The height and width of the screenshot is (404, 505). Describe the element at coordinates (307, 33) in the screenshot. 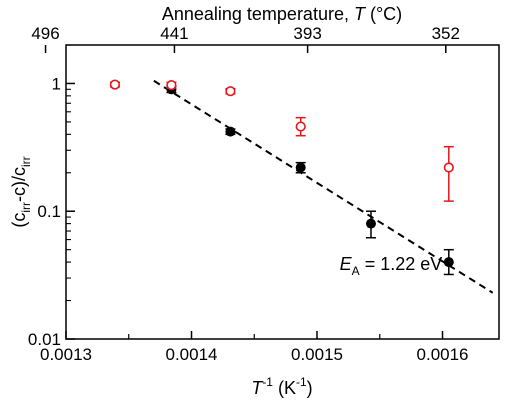

I see `top-tick-label: 393` at that location.